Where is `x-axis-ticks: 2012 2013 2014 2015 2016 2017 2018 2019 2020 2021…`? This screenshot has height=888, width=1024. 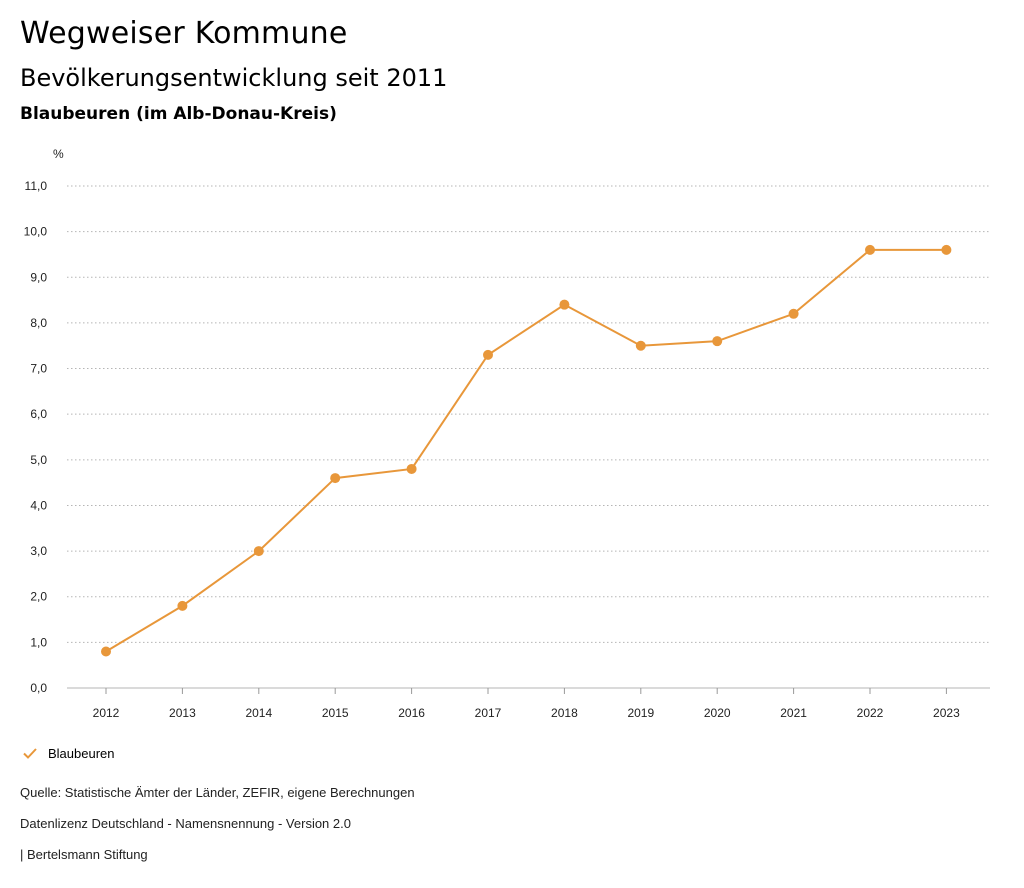 x-axis-ticks: 2012 2013 2014 2015 2016 2017 2018 2019 2020 2021… is located at coordinates (526, 704).